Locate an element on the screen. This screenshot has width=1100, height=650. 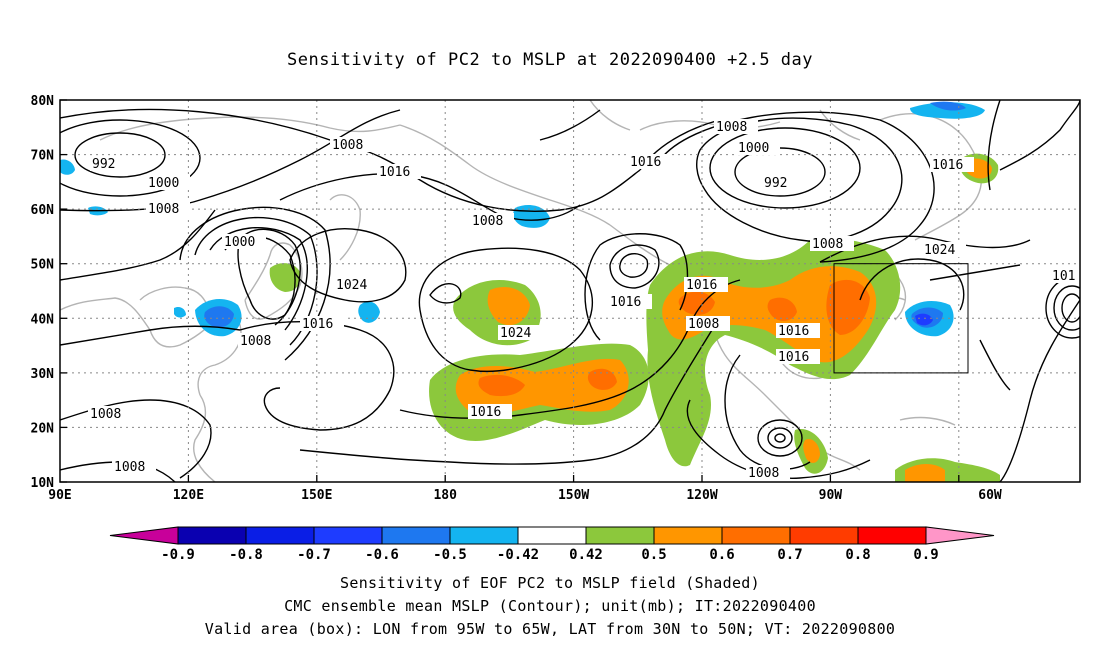
colorbar-label: -0.8 is located at coordinates (246, 555).